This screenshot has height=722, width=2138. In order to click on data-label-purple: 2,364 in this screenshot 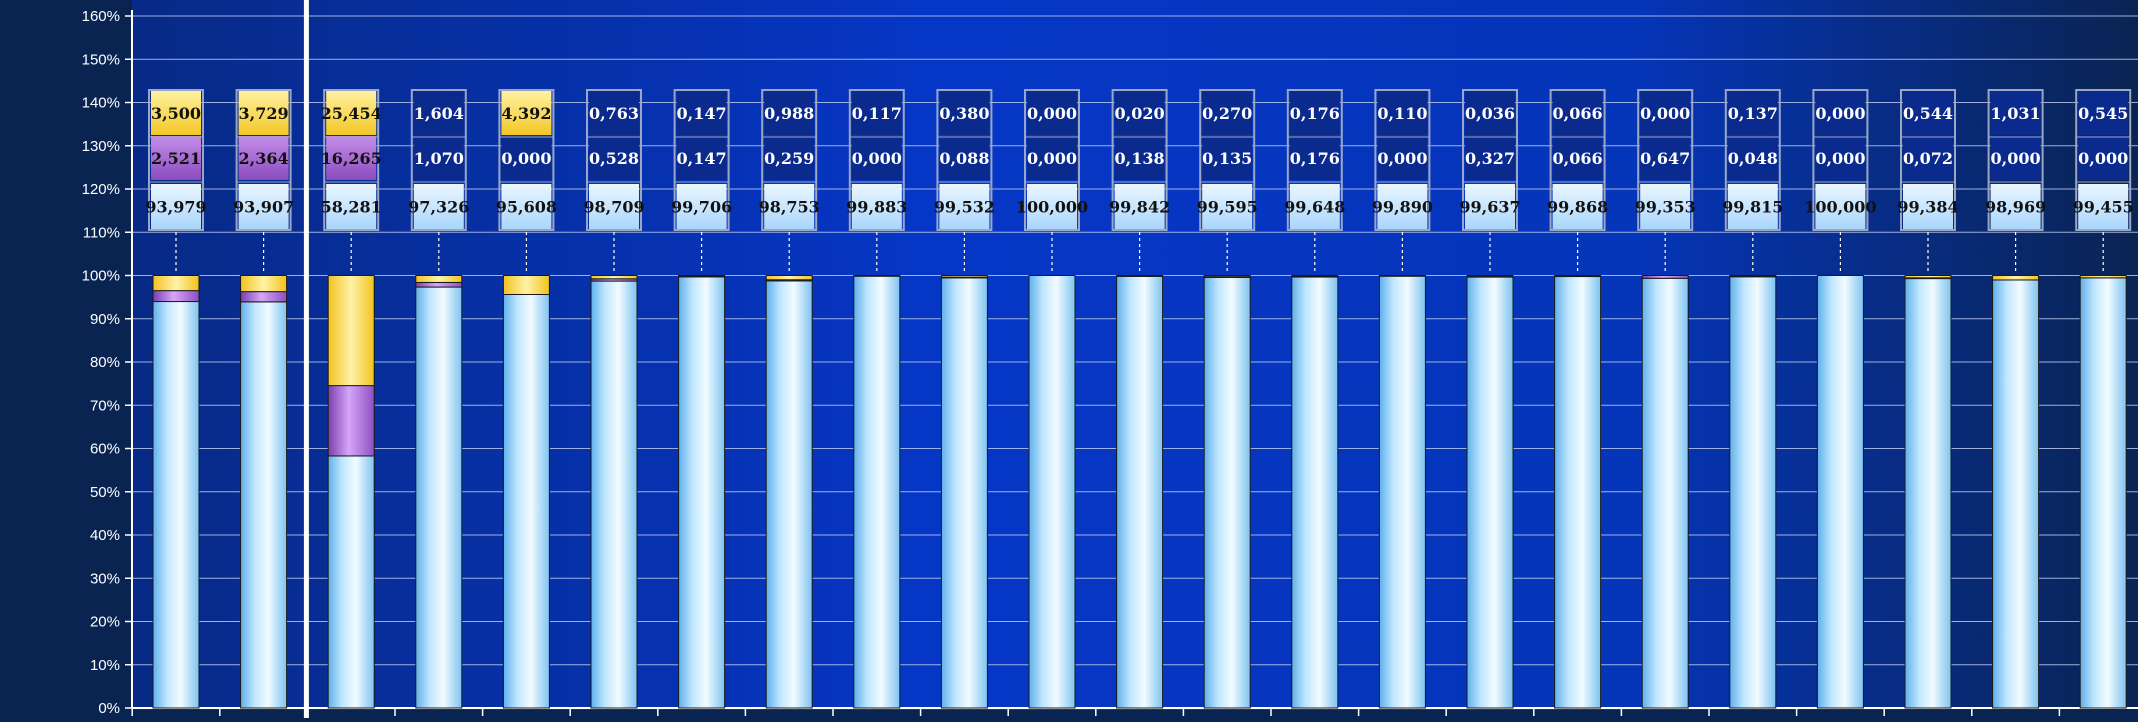, I will do `click(264, 158)`.